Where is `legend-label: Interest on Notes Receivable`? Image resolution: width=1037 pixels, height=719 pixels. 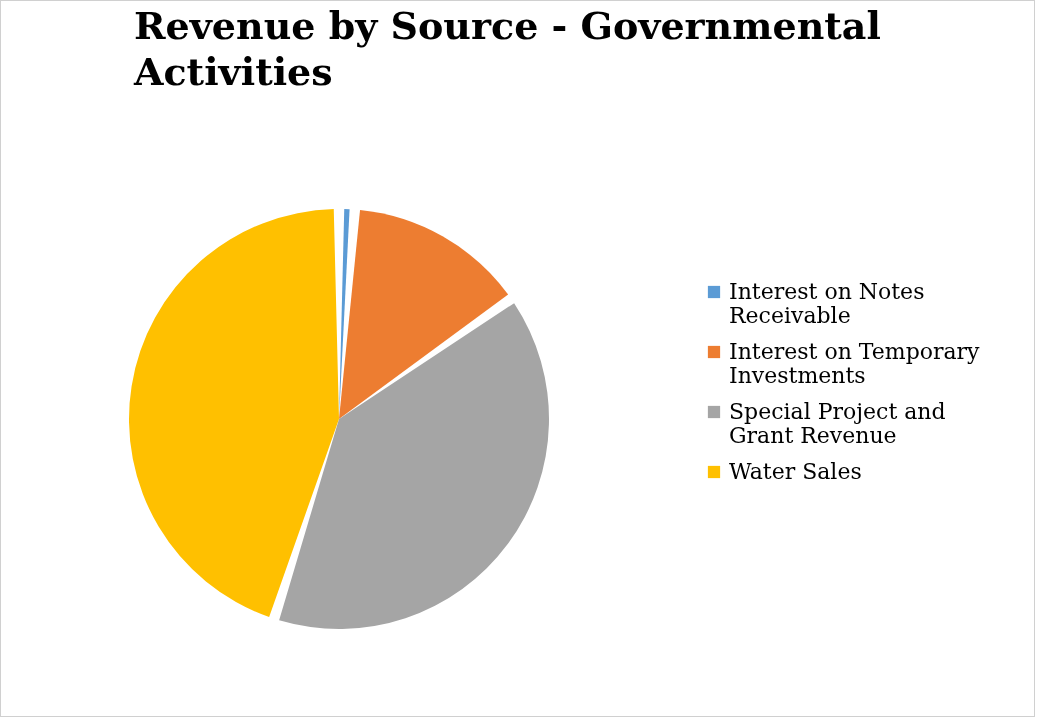
legend-label: Interest on Notes Receivable is located at coordinates (827, 303).